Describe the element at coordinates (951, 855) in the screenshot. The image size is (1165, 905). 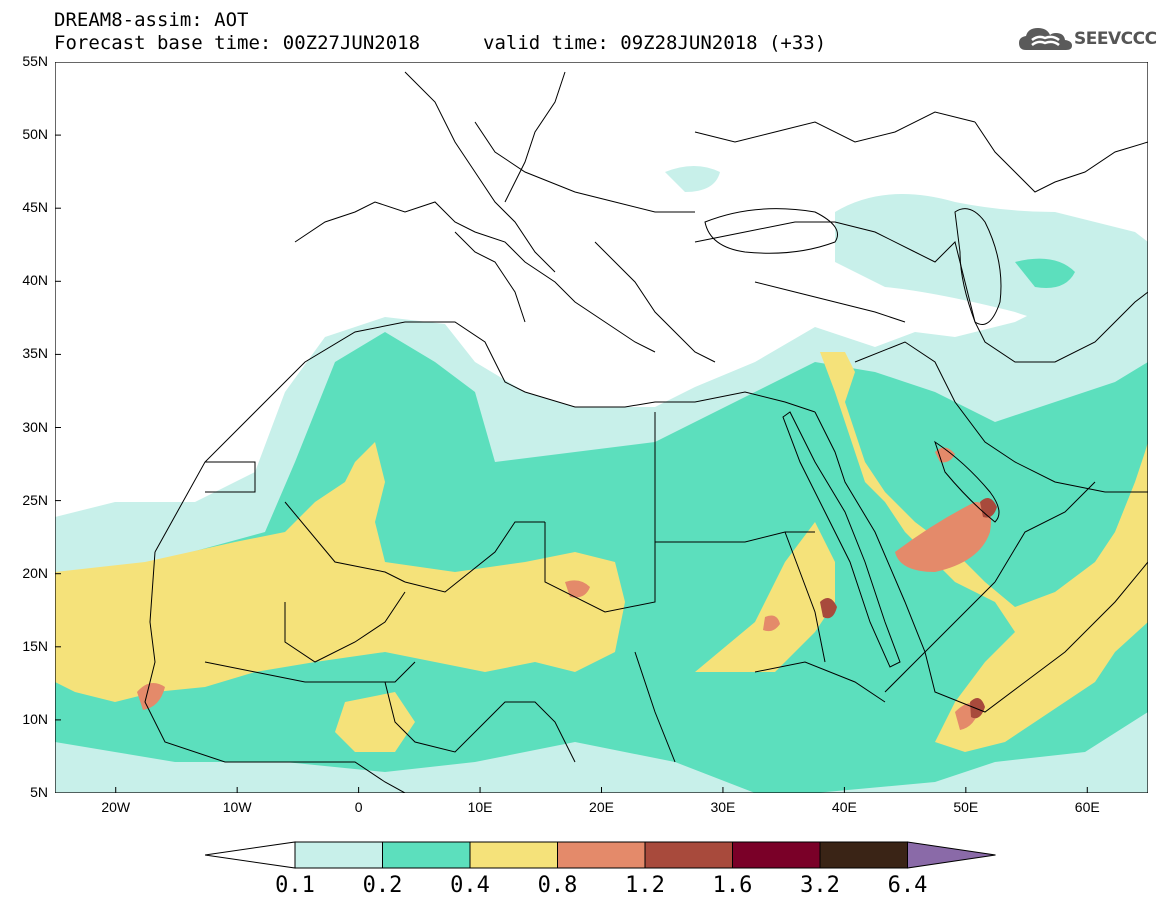
I see `colorbar-over-arrow` at that location.